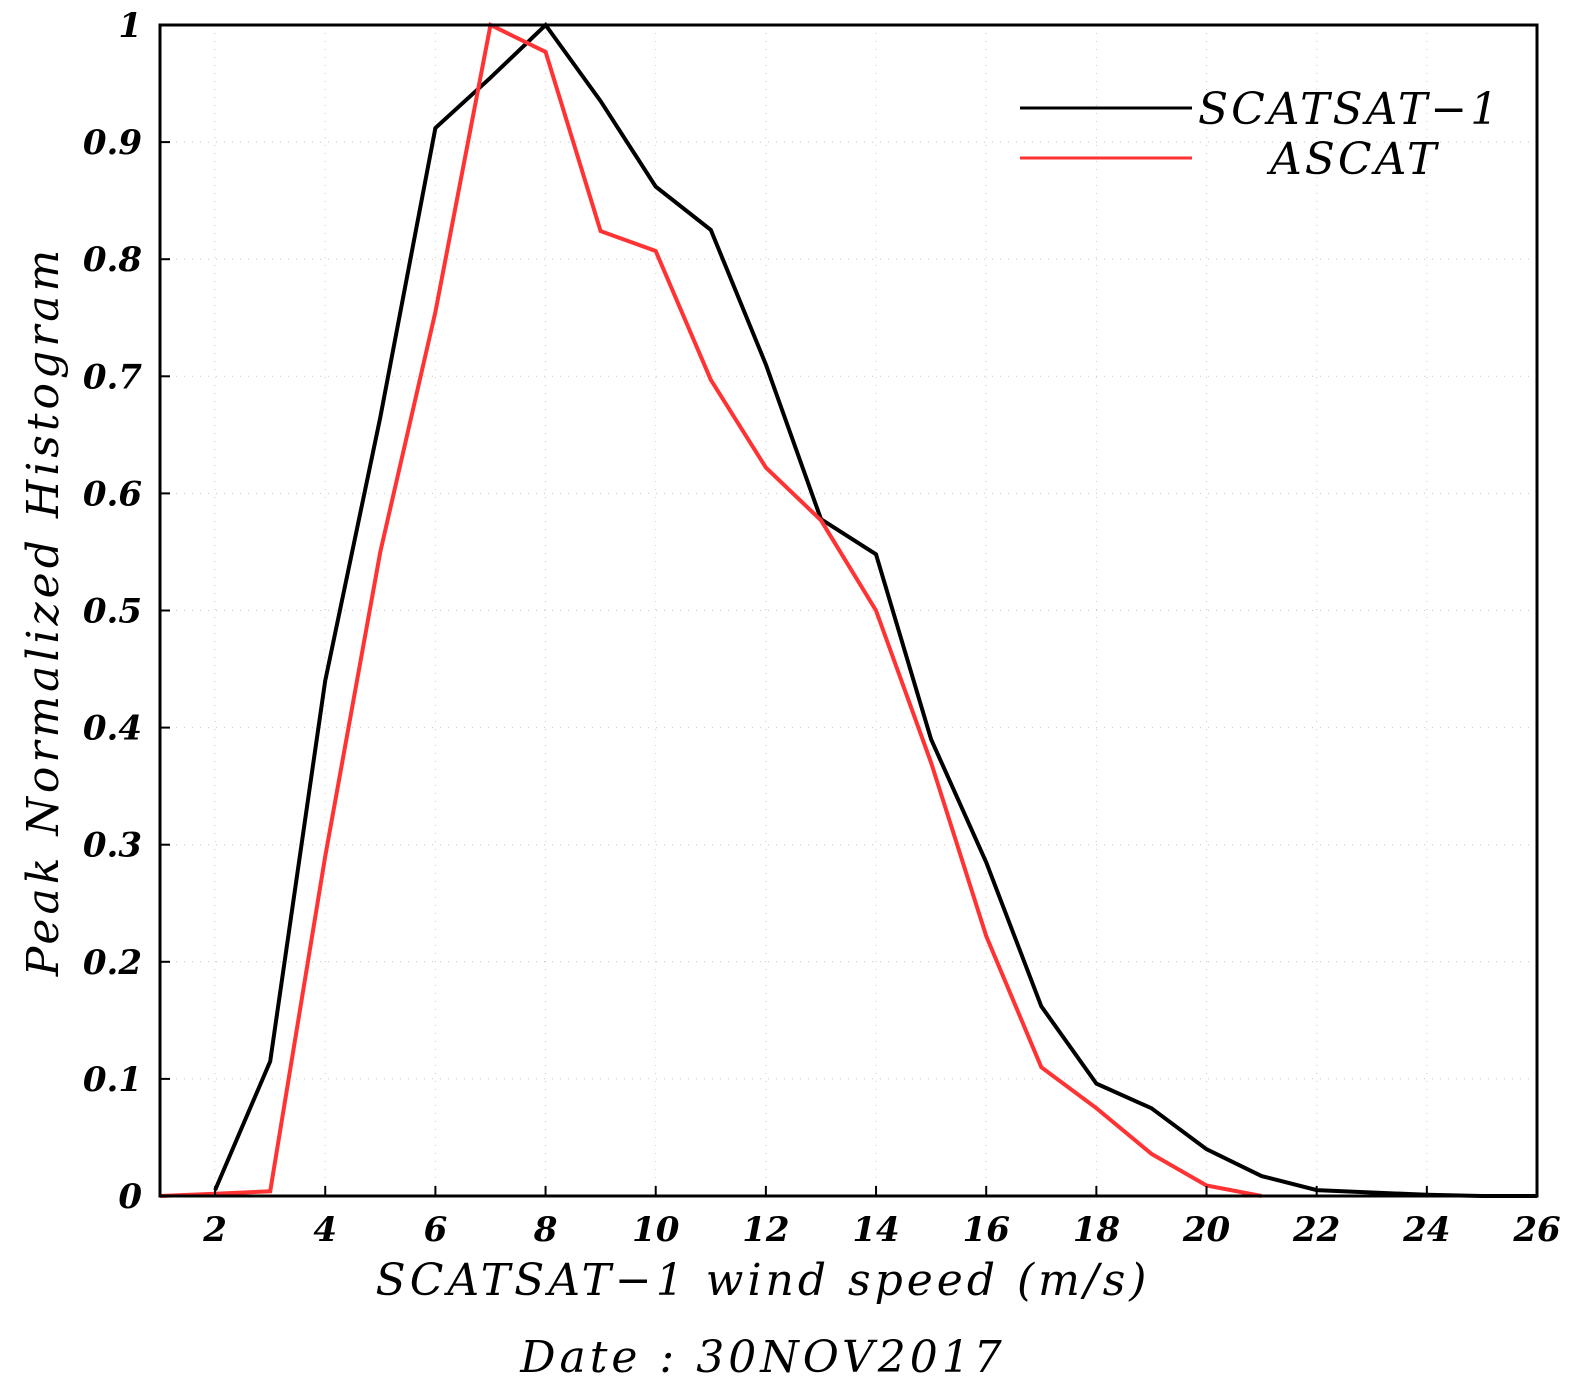 The height and width of the screenshot is (1388, 1589). What do you see at coordinates (112, 377) in the screenshot?
I see `y-tick-label: 0.7` at bounding box center [112, 377].